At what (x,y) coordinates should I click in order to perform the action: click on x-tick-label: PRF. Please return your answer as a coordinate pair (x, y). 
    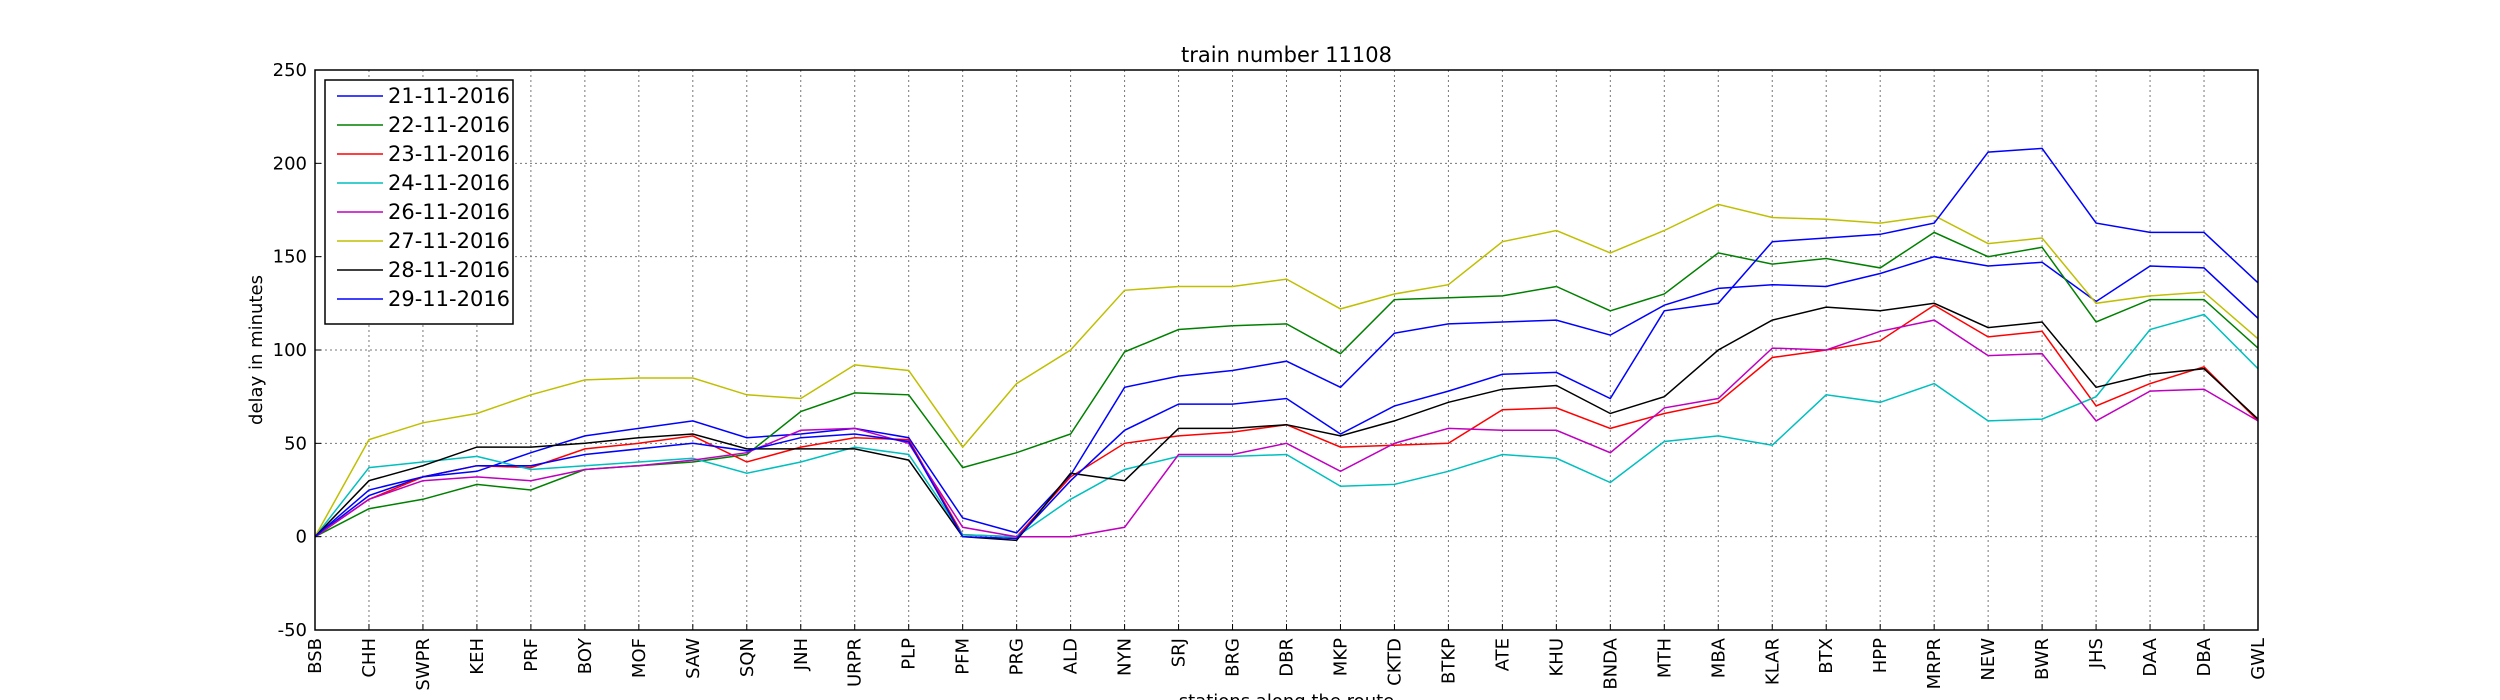
    Looking at the image, I should click on (531, 655).